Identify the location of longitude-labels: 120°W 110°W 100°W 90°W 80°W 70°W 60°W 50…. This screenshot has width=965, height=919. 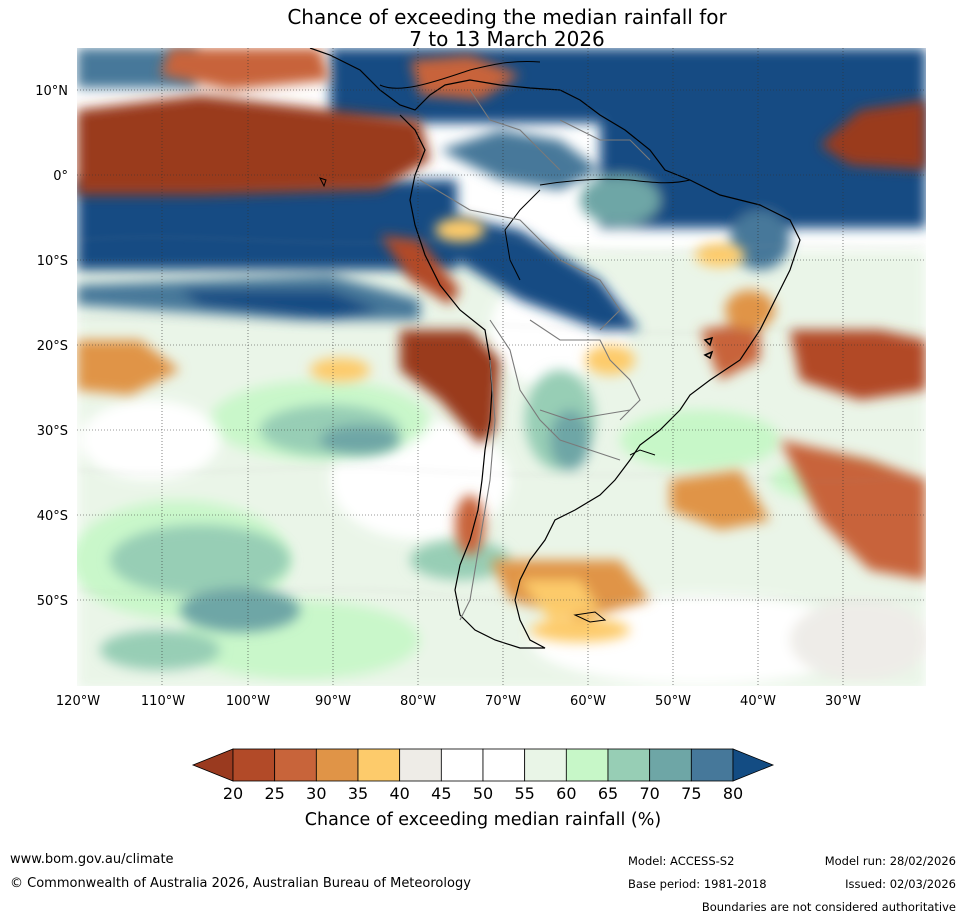
(458, 701).